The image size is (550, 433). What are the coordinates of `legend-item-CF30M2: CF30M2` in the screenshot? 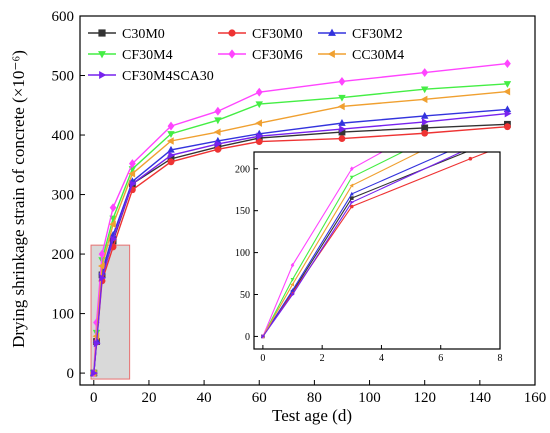 It's located at (360, 34).